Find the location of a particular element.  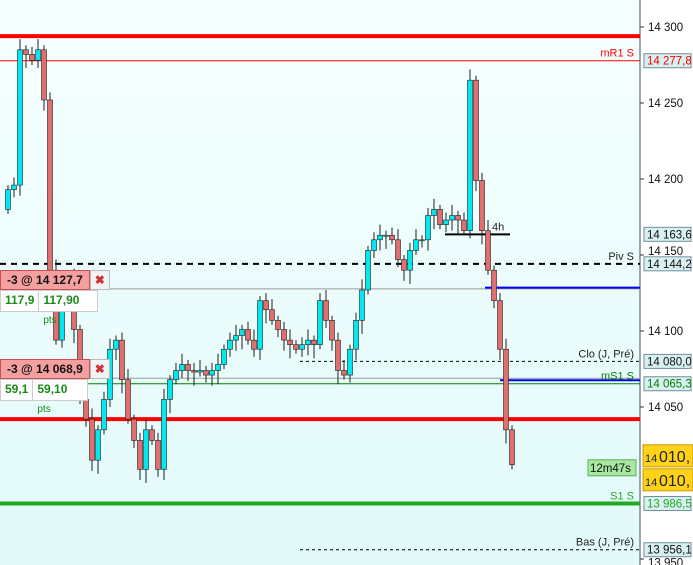

price-box-value: 14 277,8 is located at coordinates (669, 62).